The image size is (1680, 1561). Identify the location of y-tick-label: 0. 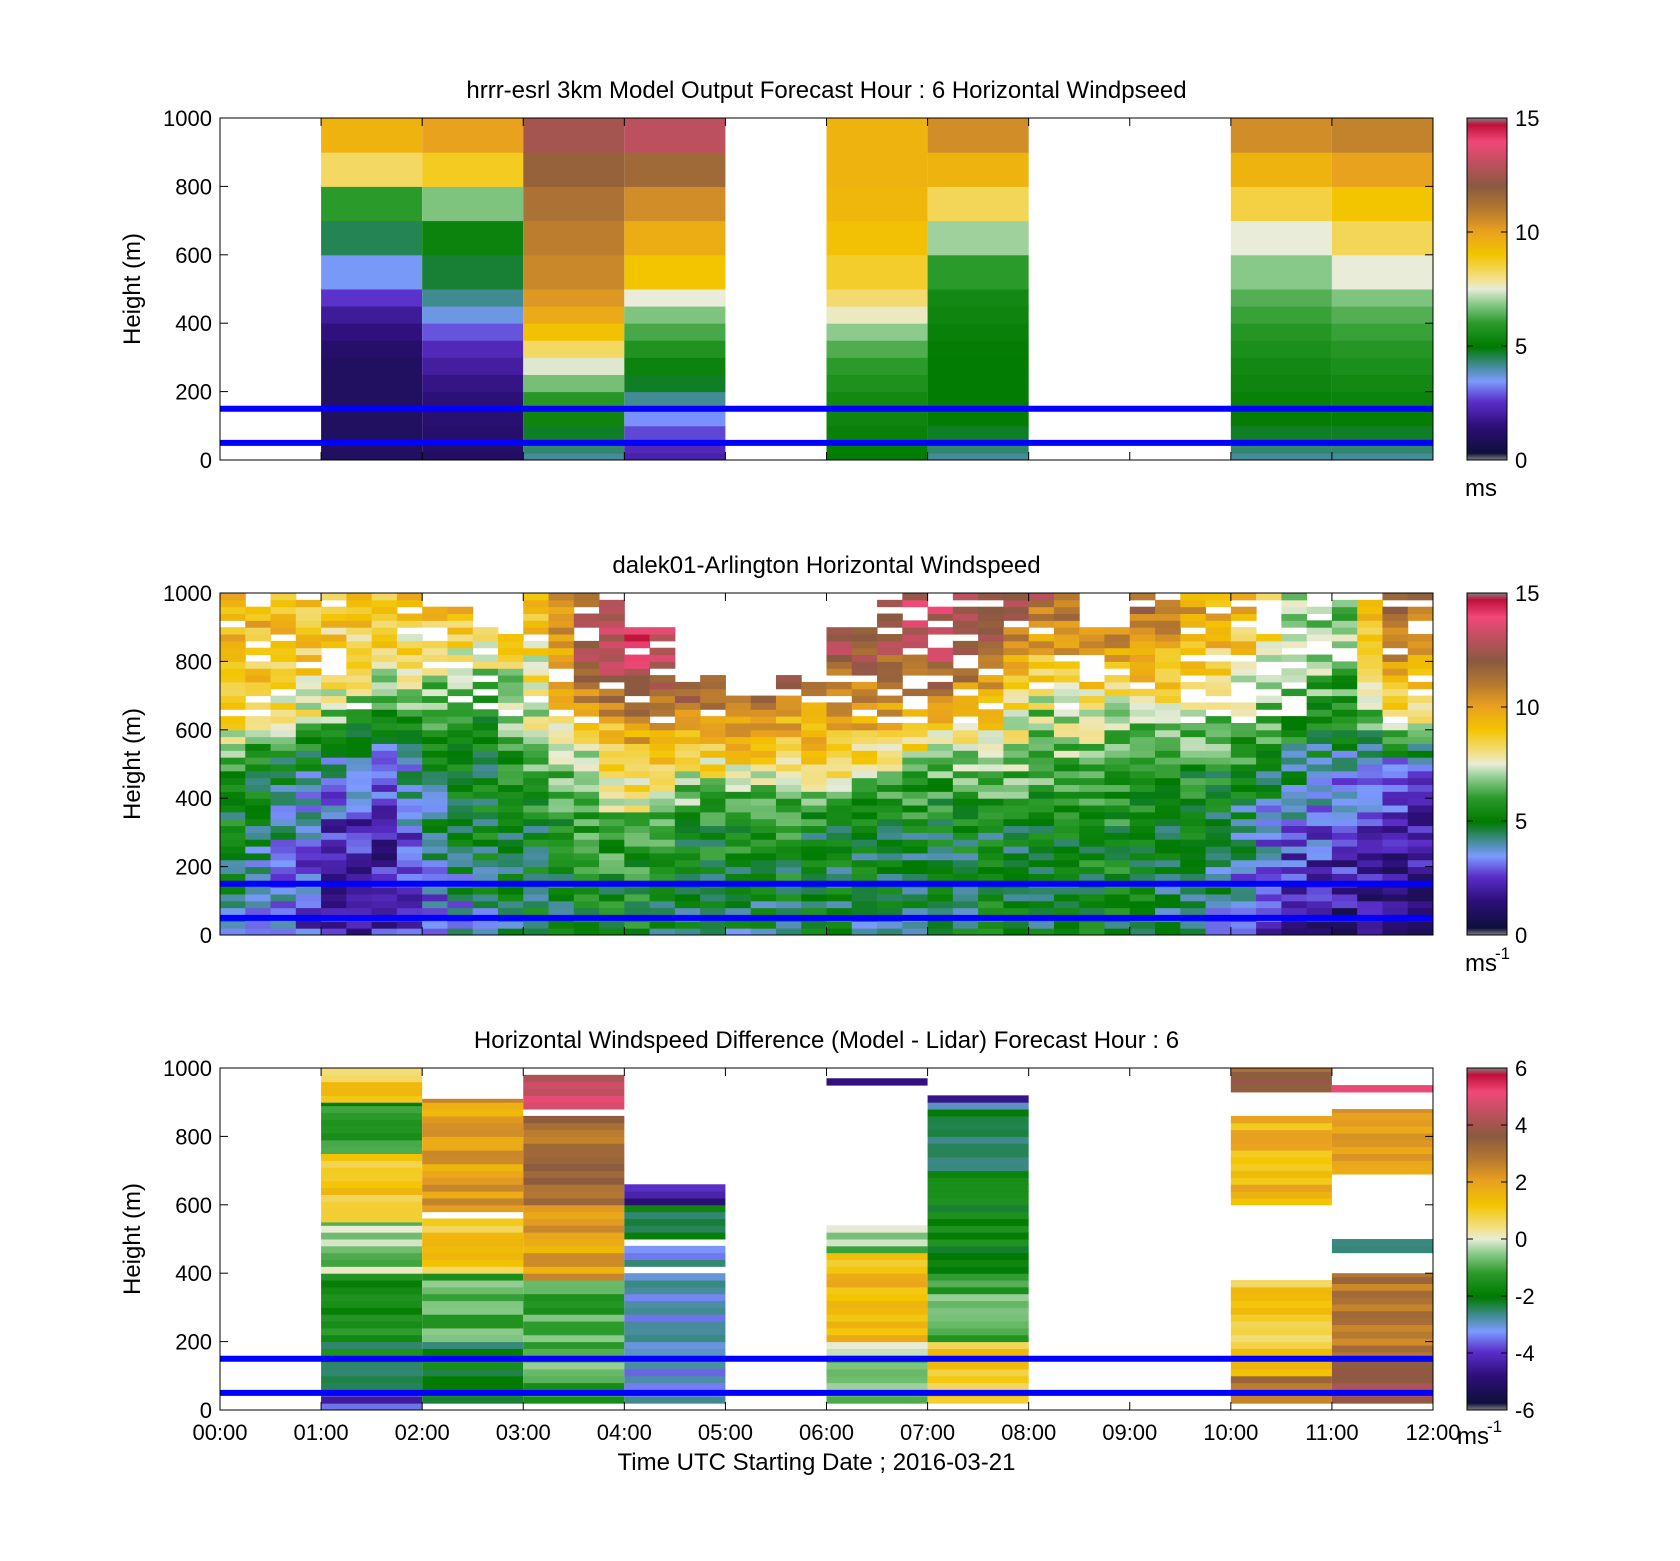
(206, 1410).